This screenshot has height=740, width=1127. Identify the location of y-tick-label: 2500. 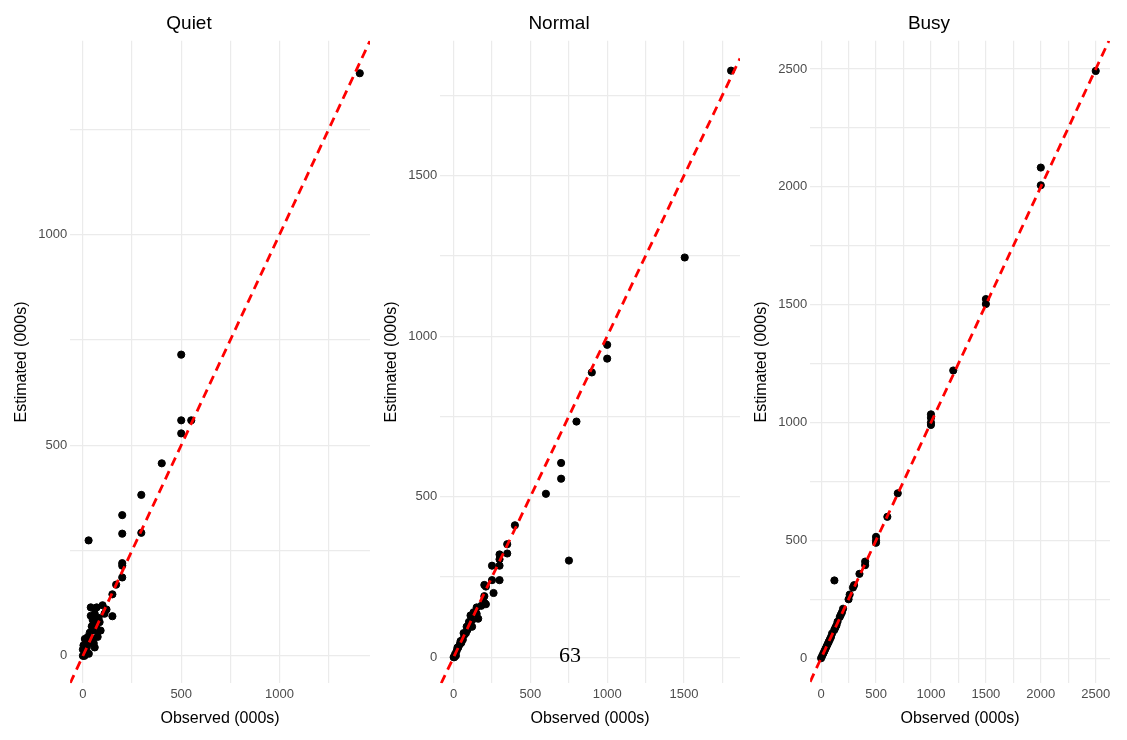
(793, 68).